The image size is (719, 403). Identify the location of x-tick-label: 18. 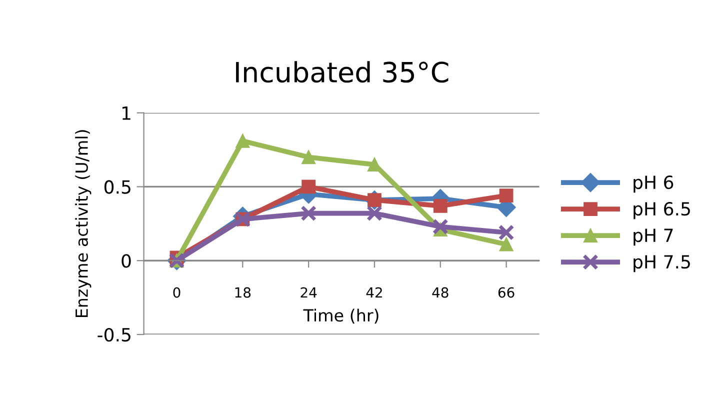
(243, 292).